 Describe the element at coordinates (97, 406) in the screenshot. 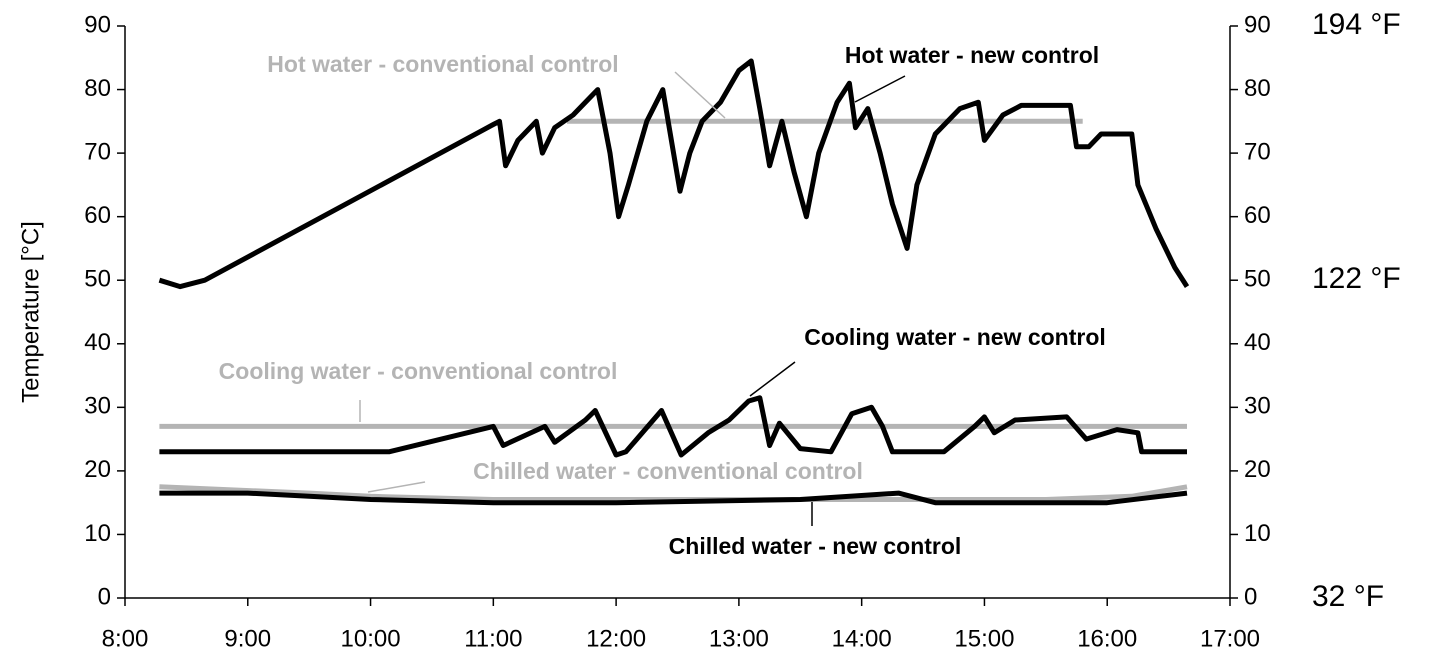

I see `y-tick-label: 30` at that location.